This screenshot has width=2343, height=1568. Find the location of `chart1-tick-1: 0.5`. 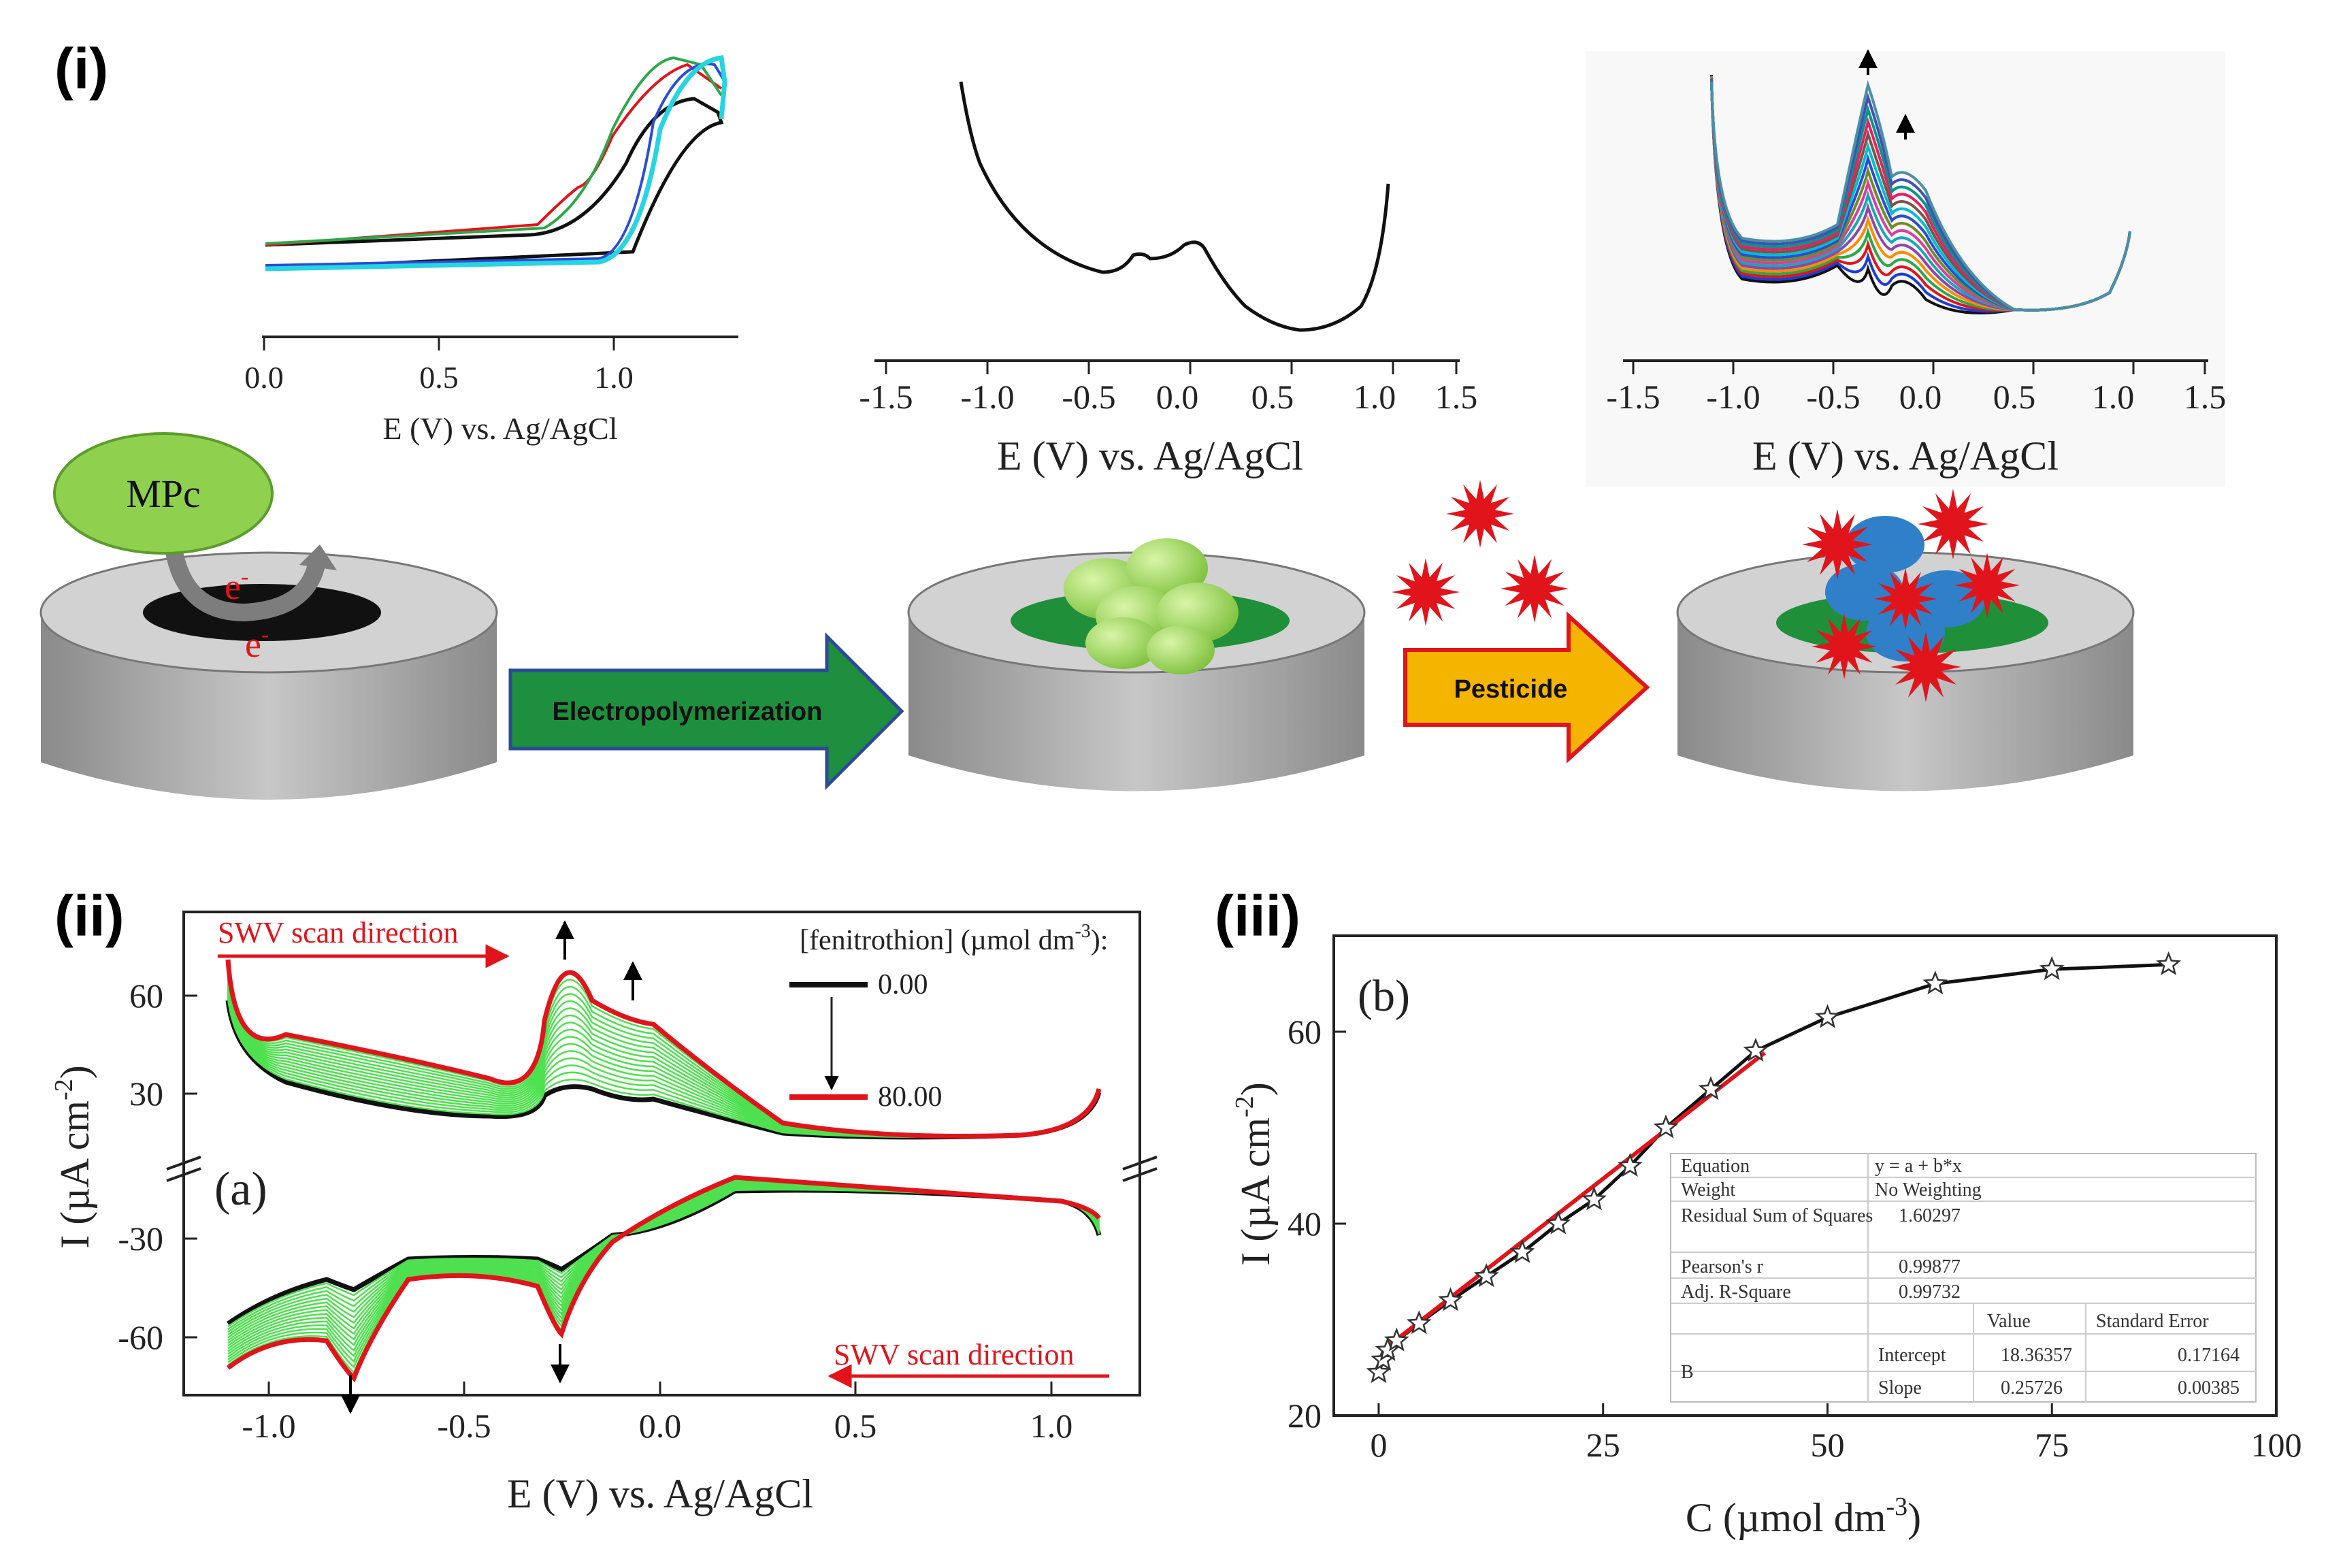

chart1-tick-1: 0.5 is located at coordinates (439, 378).